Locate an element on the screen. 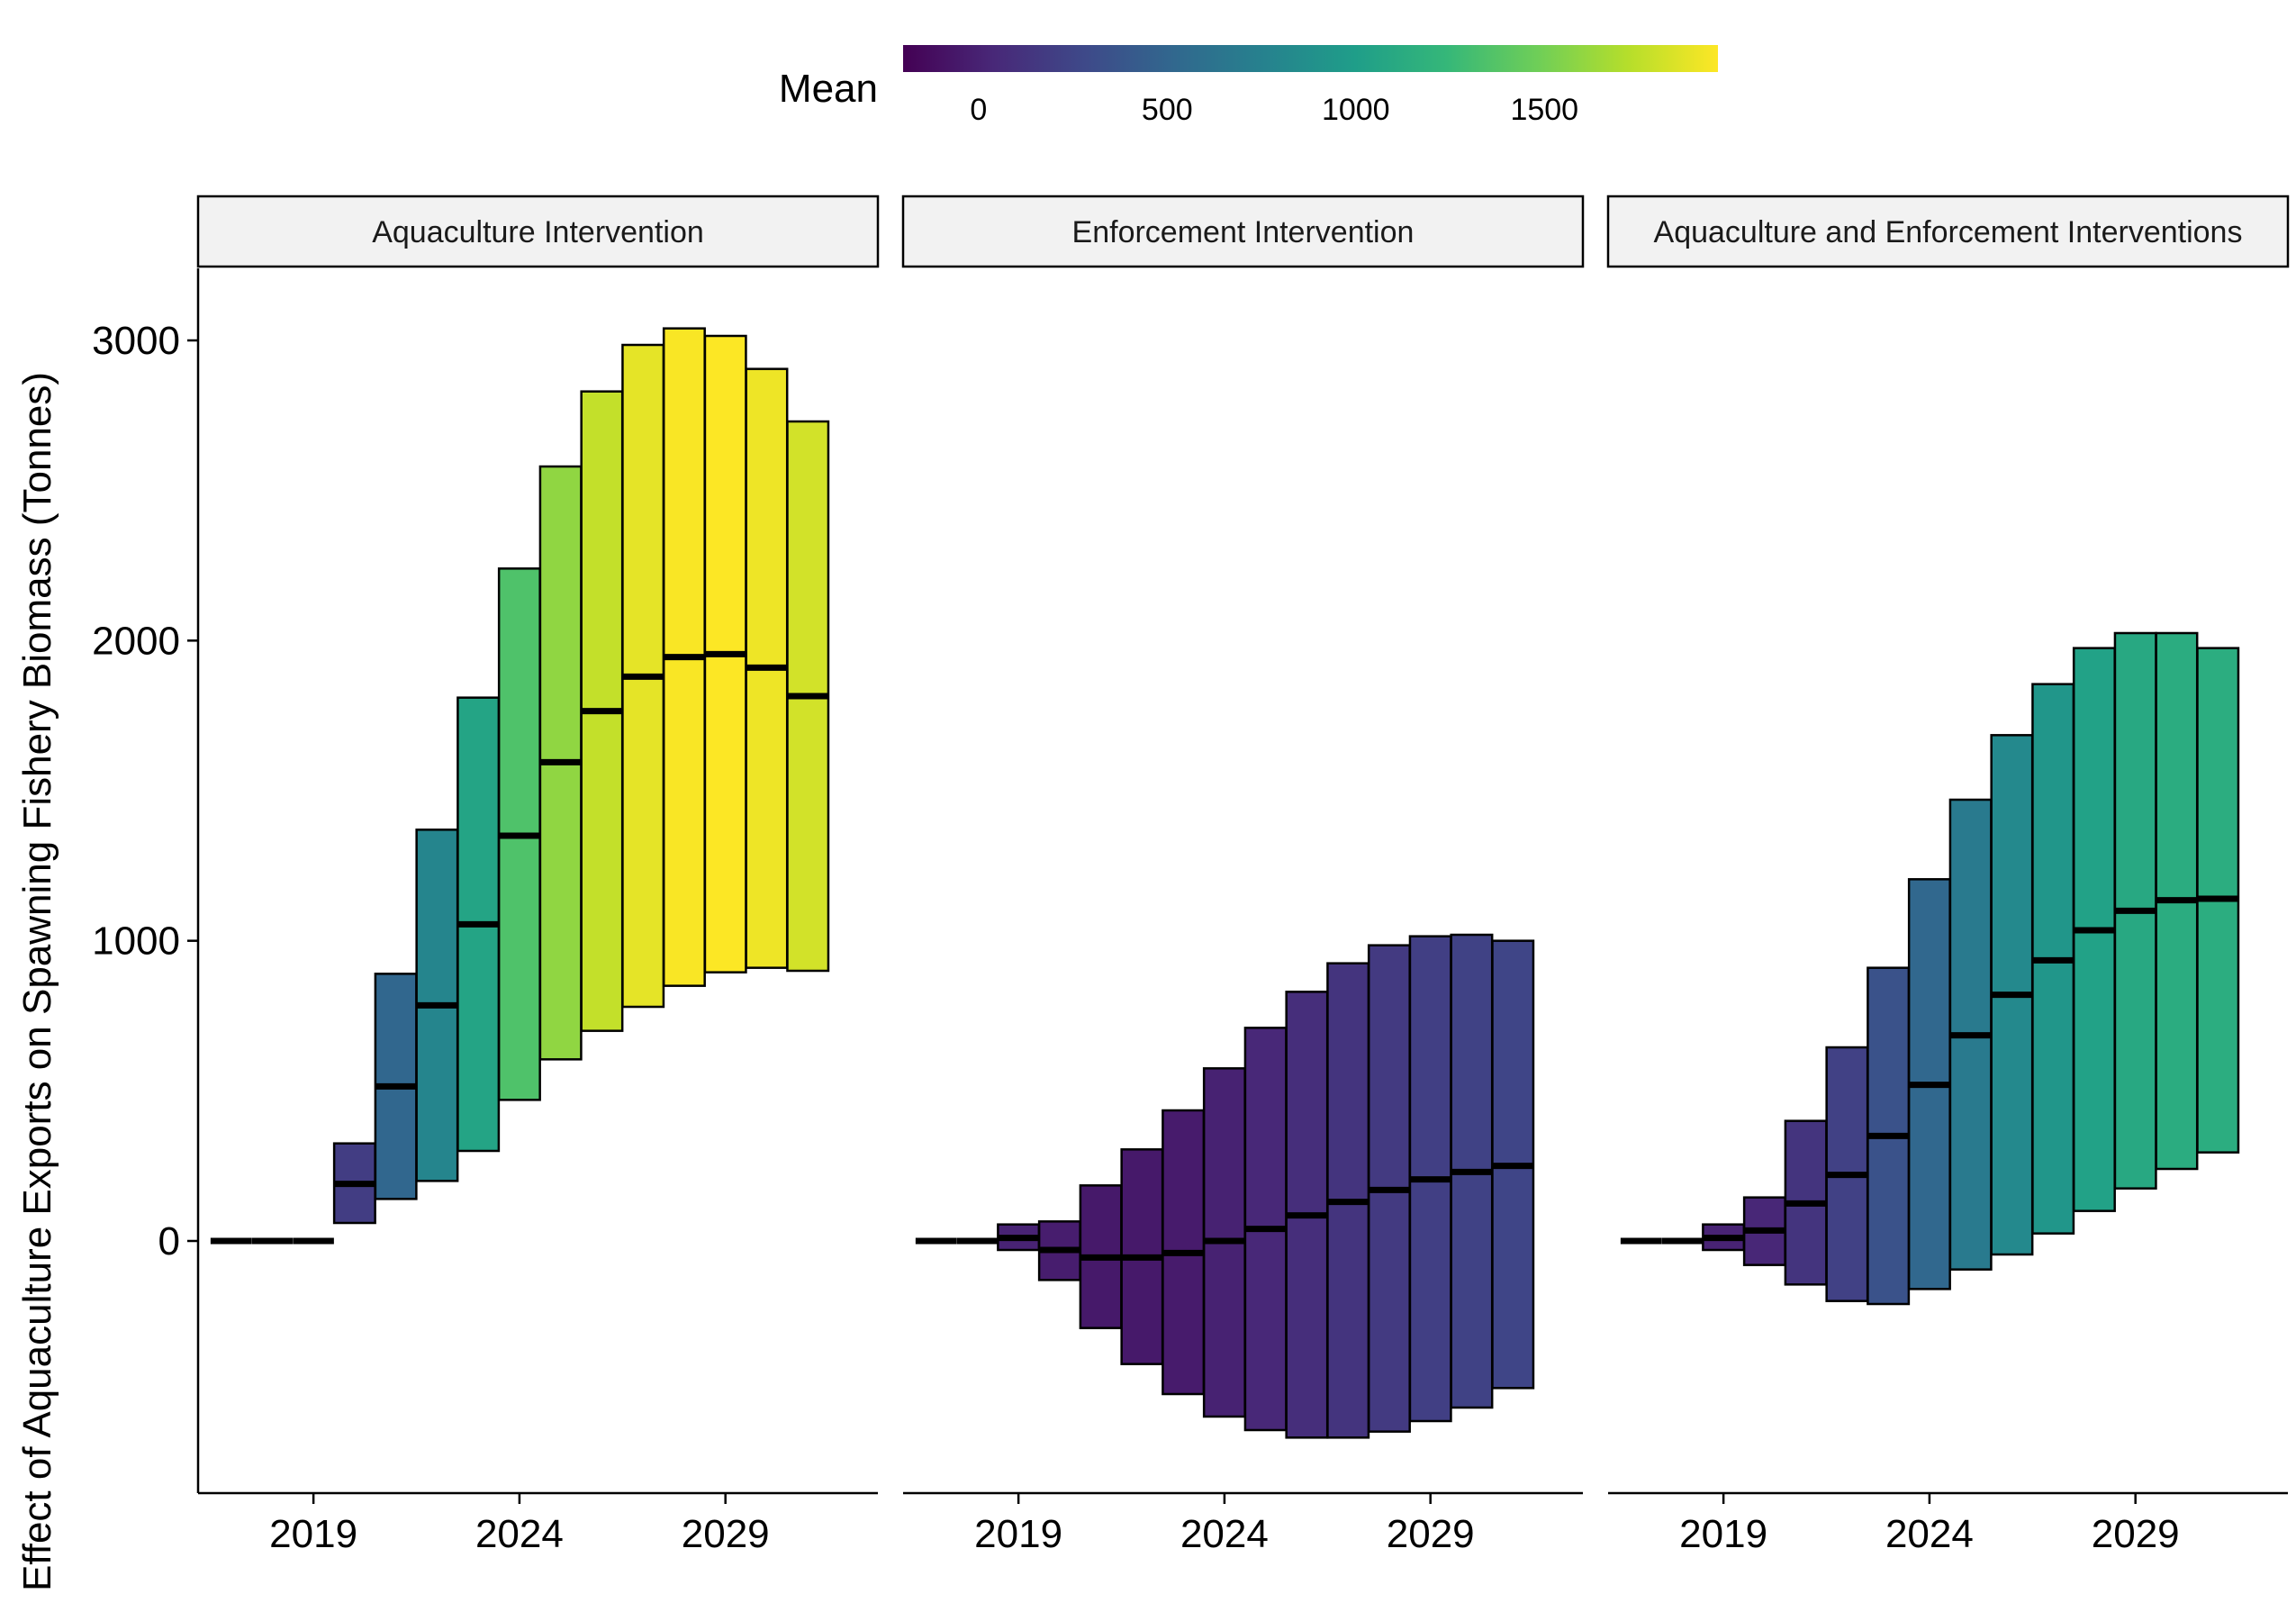  legend-title: Mean is located at coordinates (828, 89).